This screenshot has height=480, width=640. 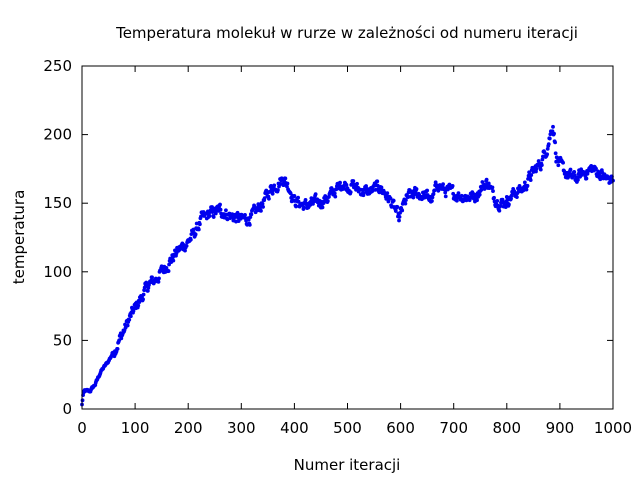 What do you see at coordinates (57, 272) in the screenshot?
I see `y-tick-label: 100` at bounding box center [57, 272].